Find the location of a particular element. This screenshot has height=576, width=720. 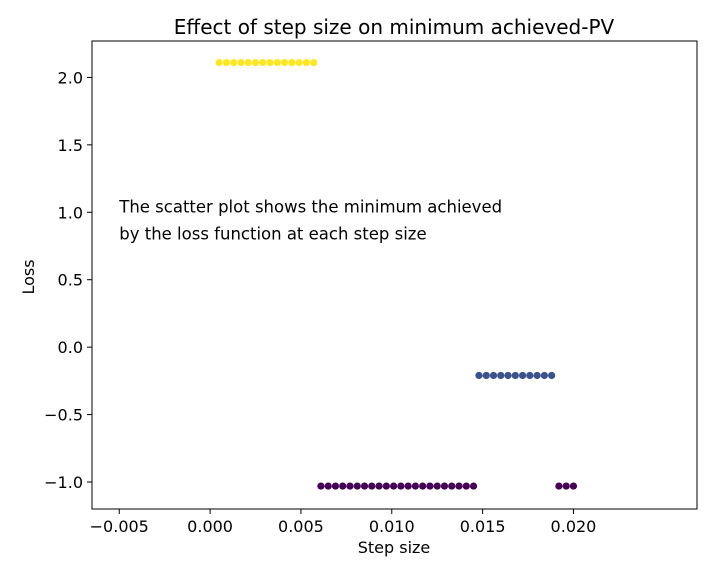

x-tick-label: 0.005 is located at coordinates (301, 526).